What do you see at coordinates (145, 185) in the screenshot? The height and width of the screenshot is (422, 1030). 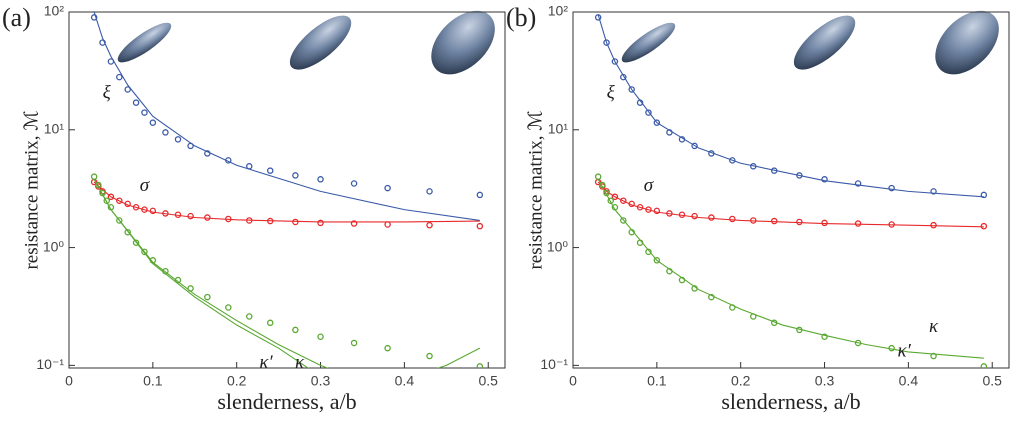 I see `curve-label: σ` at bounding box center [145, 185].